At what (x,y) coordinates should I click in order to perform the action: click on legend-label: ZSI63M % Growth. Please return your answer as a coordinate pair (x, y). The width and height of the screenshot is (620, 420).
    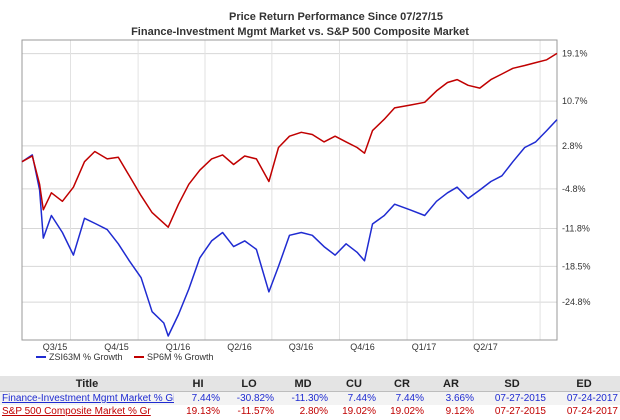
    Looking at the image, I should click on (86, 357).